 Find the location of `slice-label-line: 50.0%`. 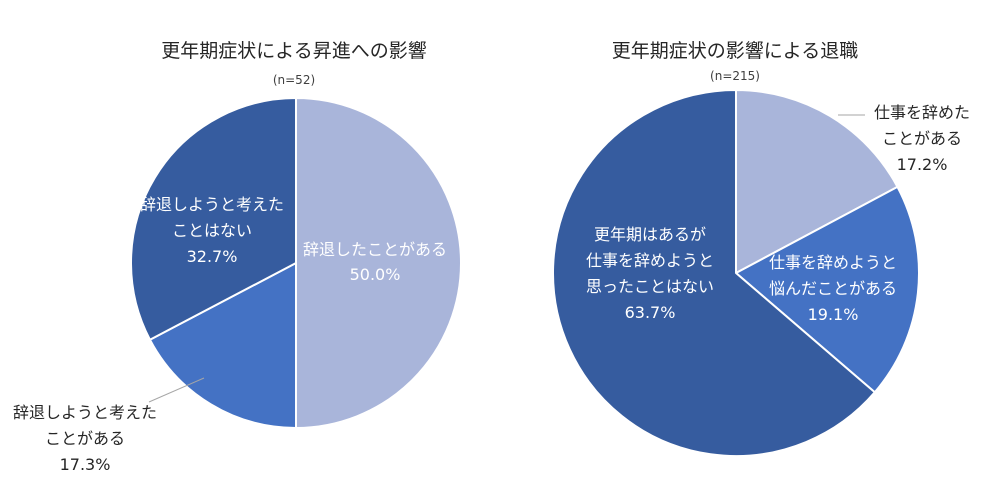

slice-label-line: 50.0% is located at coordinates (375, 274).